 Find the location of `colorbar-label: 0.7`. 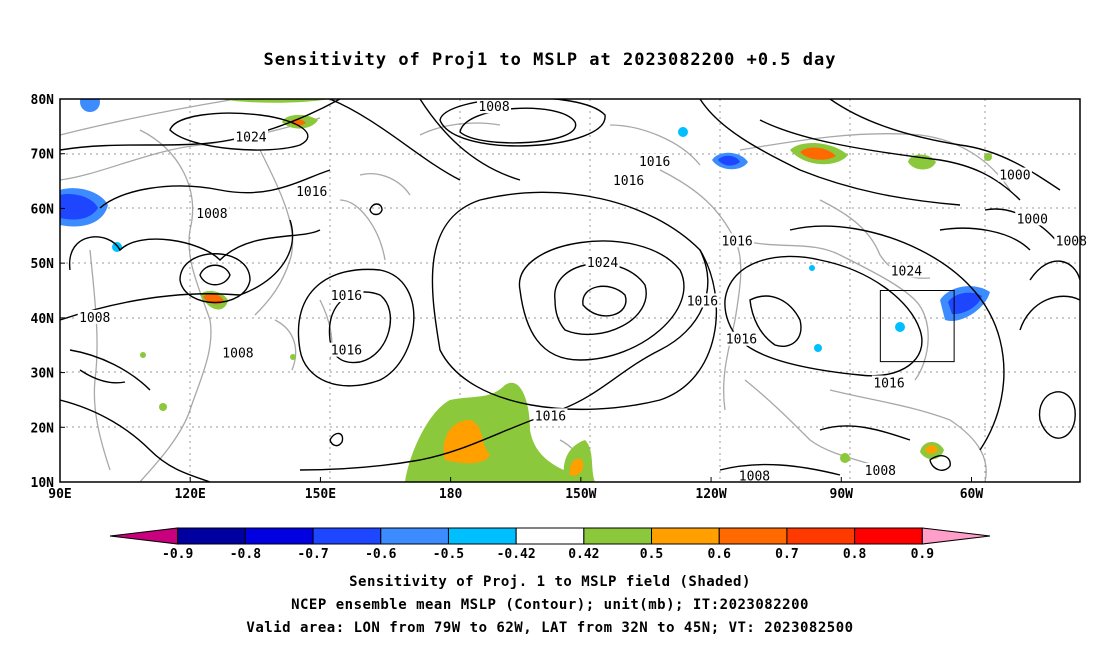

colorbar-label: 0.7 is located at coordinates (786, 554).